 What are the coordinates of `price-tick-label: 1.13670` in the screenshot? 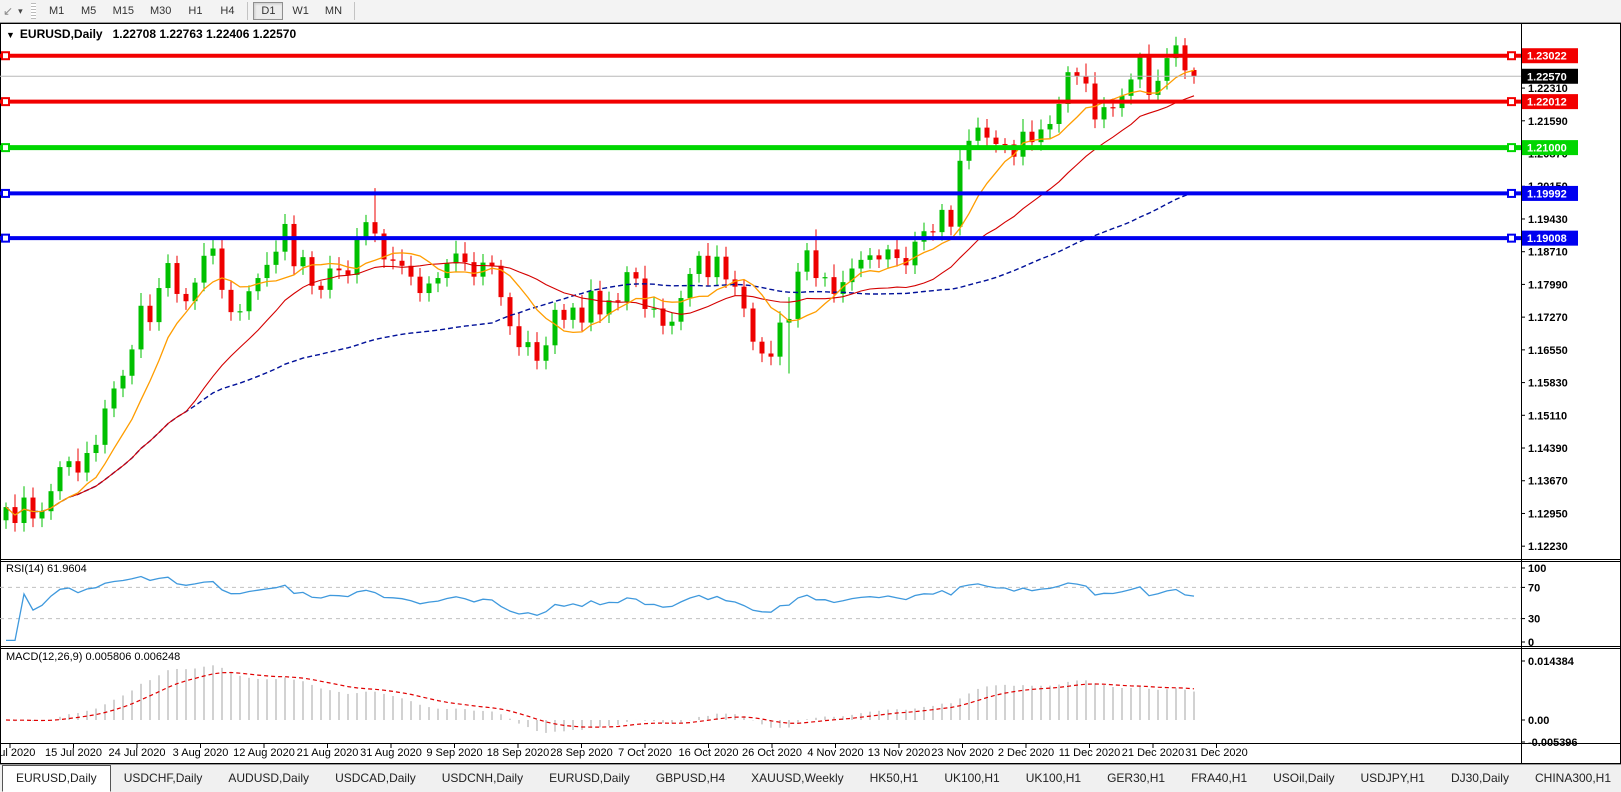 It's located at (1548, 482).